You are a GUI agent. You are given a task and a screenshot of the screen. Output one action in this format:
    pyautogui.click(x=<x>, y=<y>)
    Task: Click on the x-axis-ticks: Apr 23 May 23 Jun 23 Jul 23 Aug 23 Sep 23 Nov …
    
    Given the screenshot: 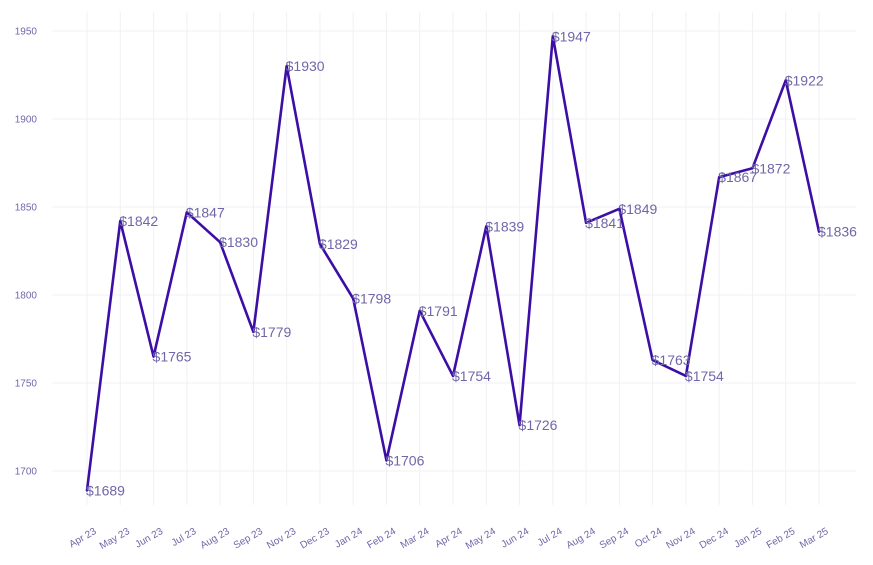 What is the action you would take?
    pyautogui.click(x=448, y=539)
    